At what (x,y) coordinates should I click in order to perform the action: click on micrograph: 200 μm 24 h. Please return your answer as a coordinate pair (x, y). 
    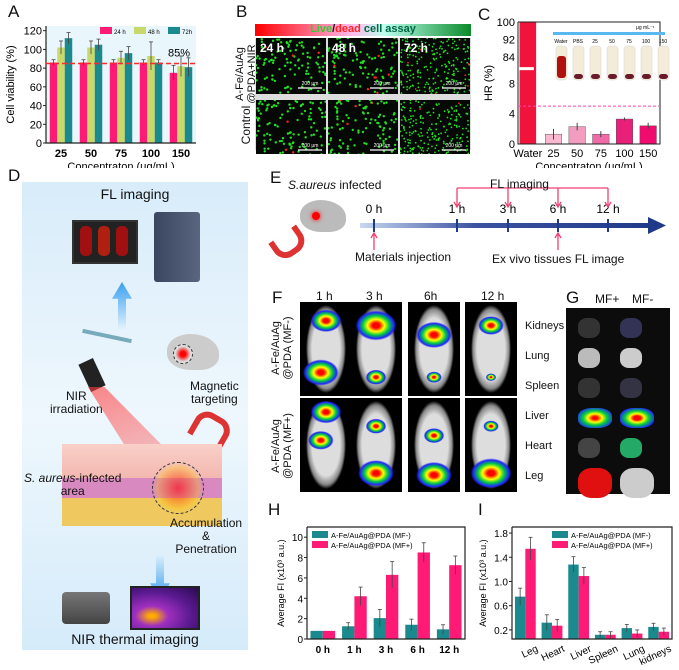
    Looking at the image, I should click on (291, 66).